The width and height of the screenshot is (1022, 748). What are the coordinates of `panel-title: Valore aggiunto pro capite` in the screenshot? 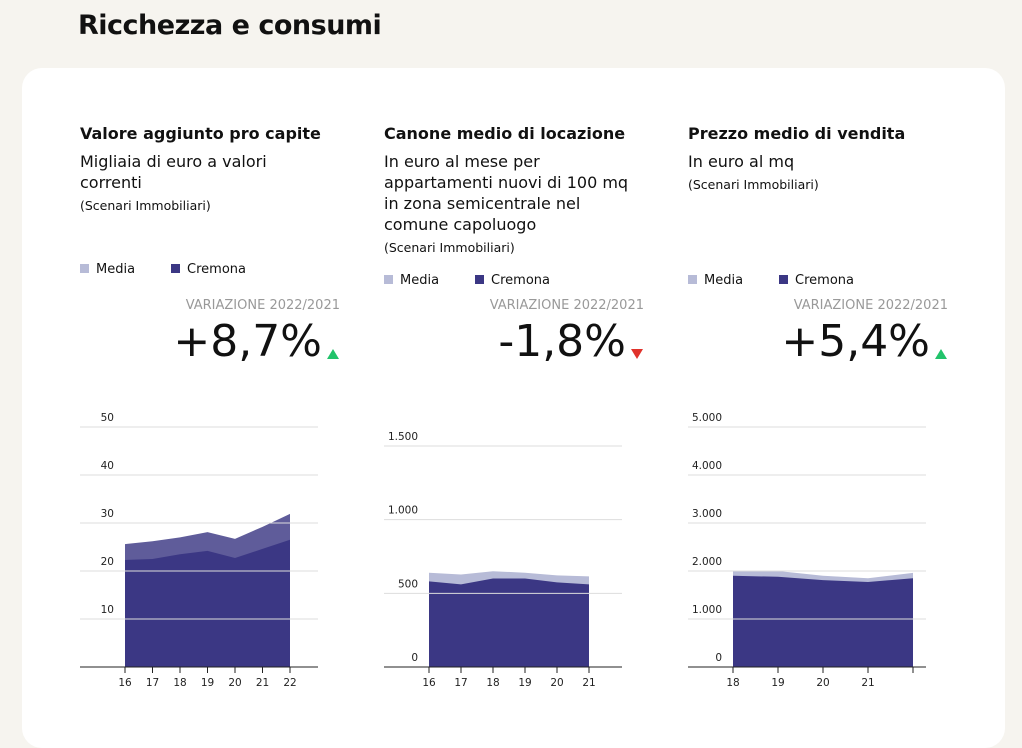 It's located at (200, 133).